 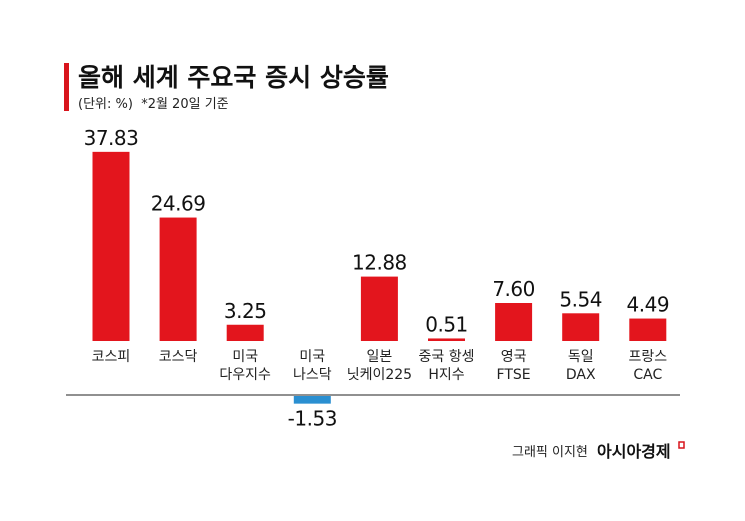 I want to click on data-label: 12.88, so click(x=379, y=263).